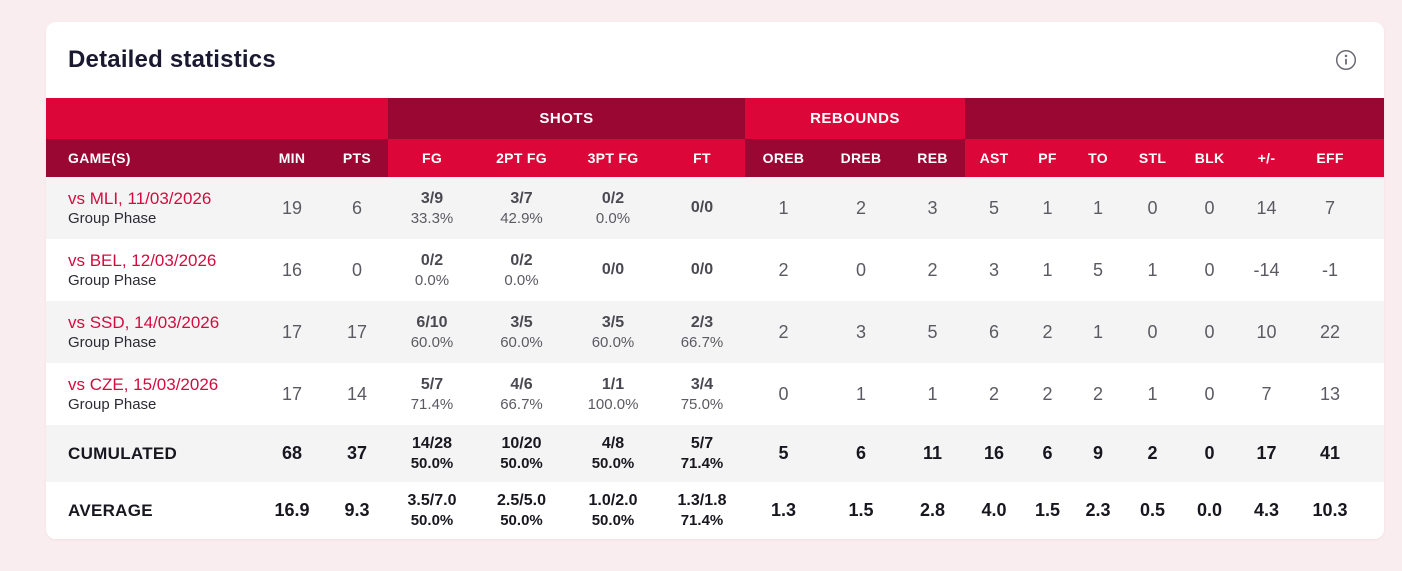  Describe the element at coordinates (783, 393) in the screenshot. I see `oreb-cell: 0` at that location.